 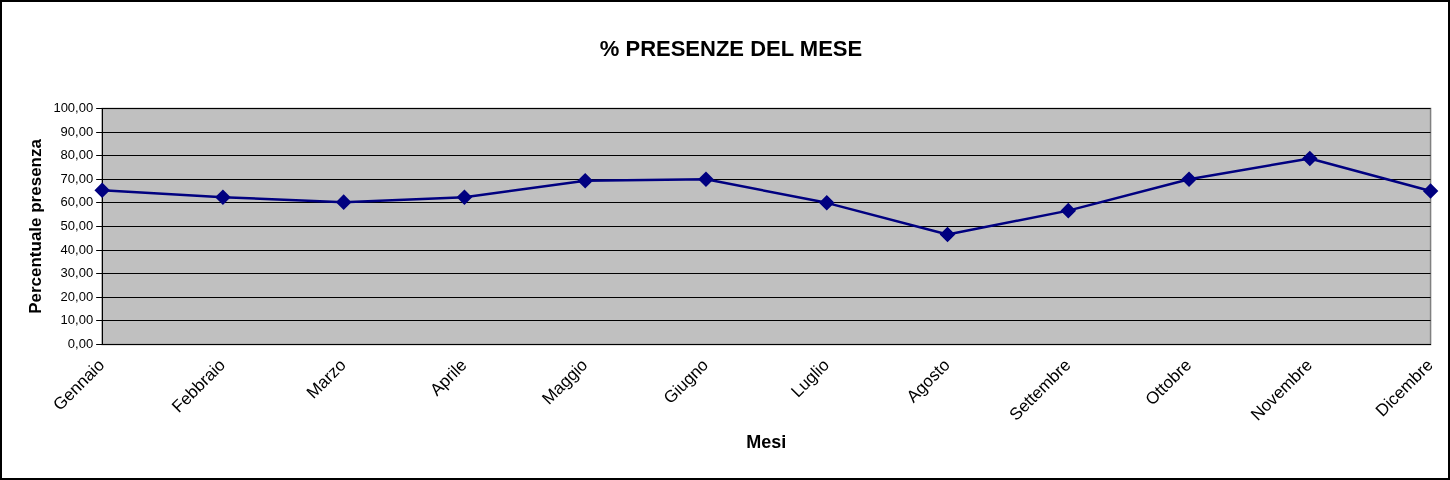 I want to click on chart-title: % PRESENZE DEL MESE, so click(x=731, y=49).